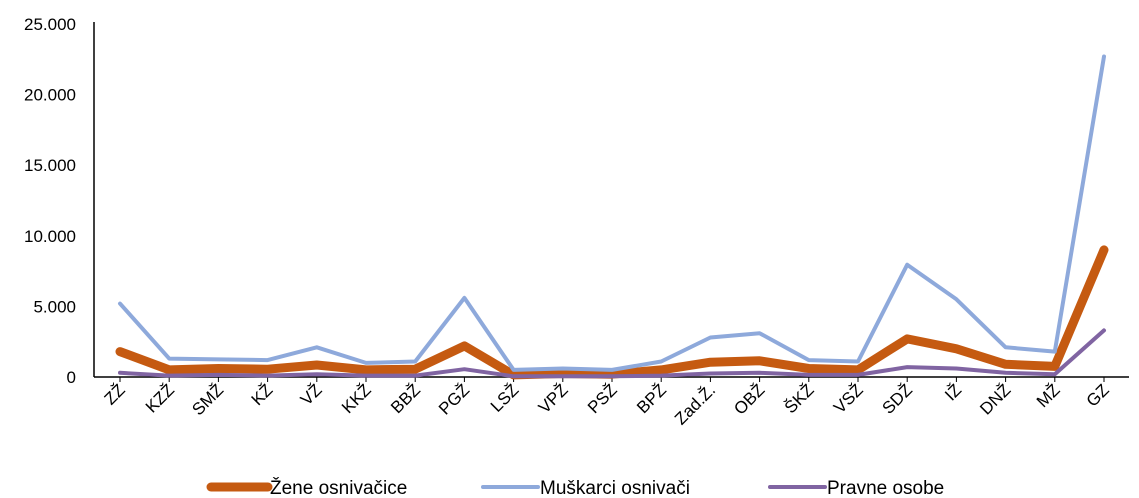 The width and height of the screenshot is (1139, 498). Describe the element at coordinates (160, 398) in the screenshot. I see `x-tick-label: KZŽ` at that location.